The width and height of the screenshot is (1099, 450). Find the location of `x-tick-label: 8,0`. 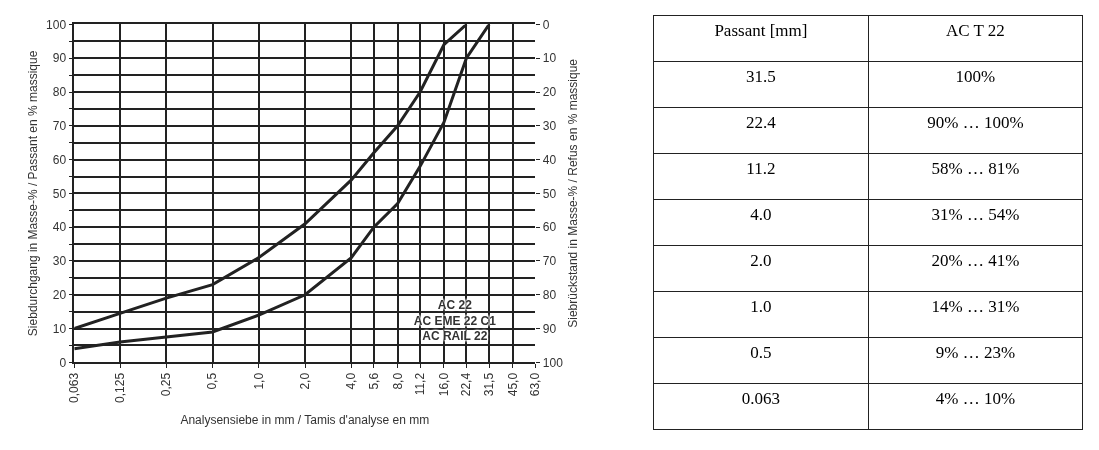

x-tick-label: 8,0 is located at coordinates (397, 381).